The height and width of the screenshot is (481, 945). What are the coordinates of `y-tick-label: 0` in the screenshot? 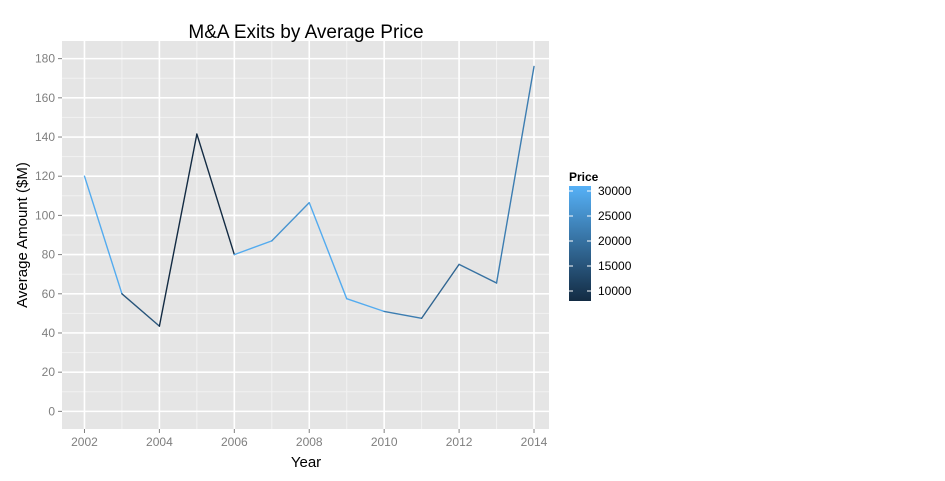 It's located at (51, 411).